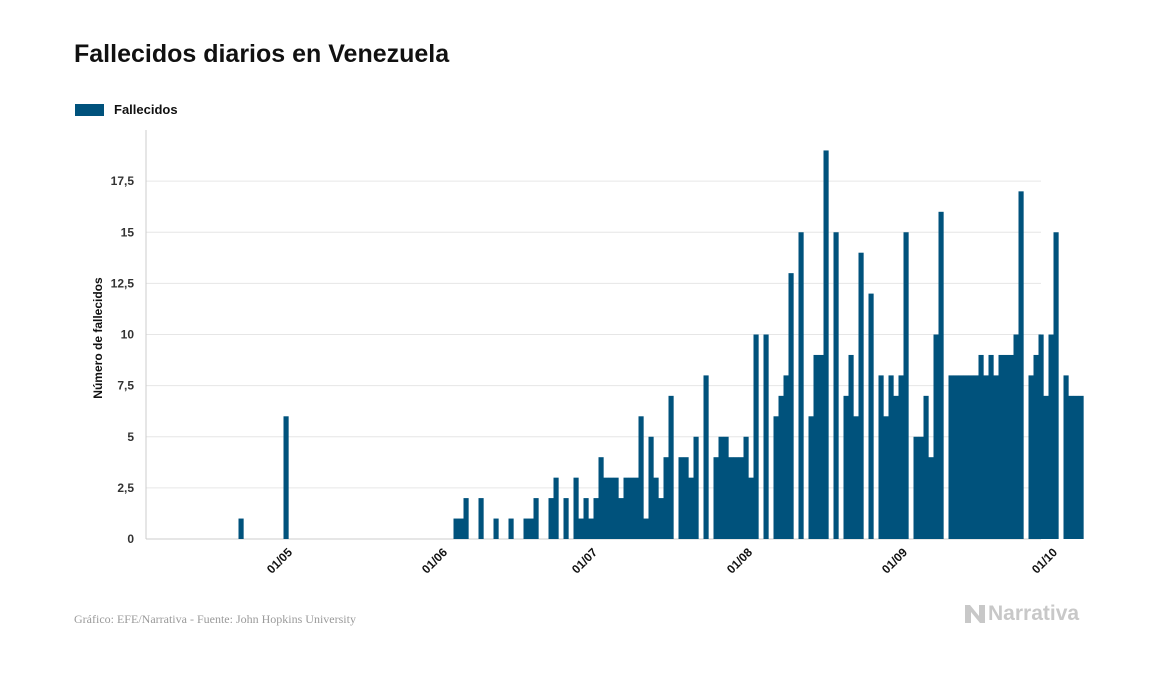 The image size is (1157, 674). I want to click on brand-logo: Narrativa, so click(1021, 614).